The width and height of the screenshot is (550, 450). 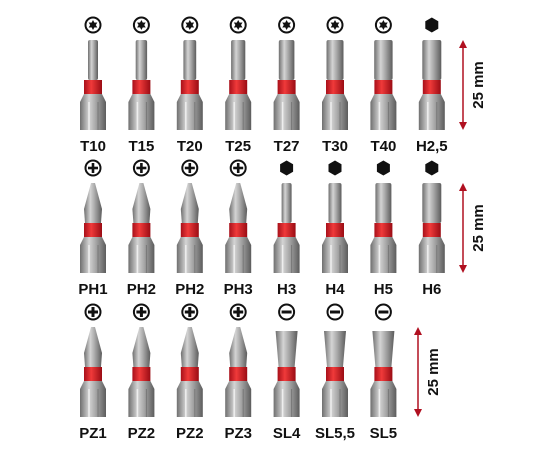 I want to click on bit-label: T20, so click(x=190, y=146).